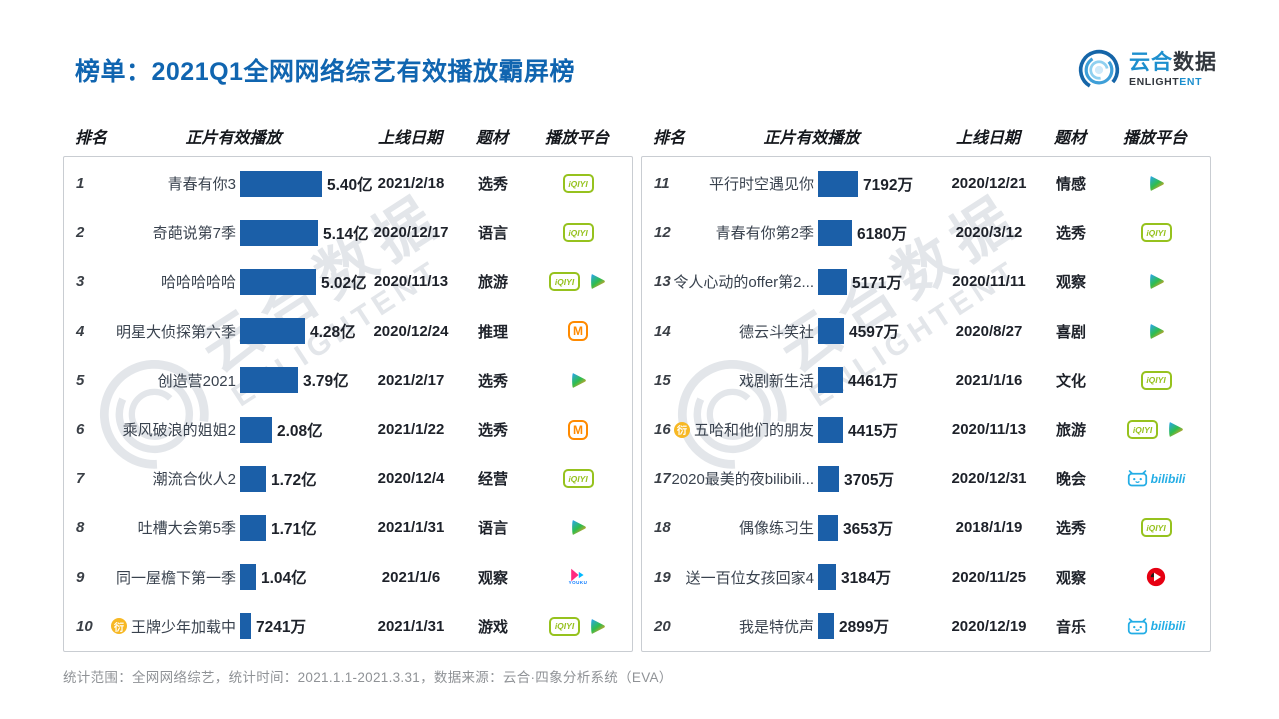 This screenshot has height=719, width=1279. I want to click on red-play-circle-icon, so click(1156, 577).